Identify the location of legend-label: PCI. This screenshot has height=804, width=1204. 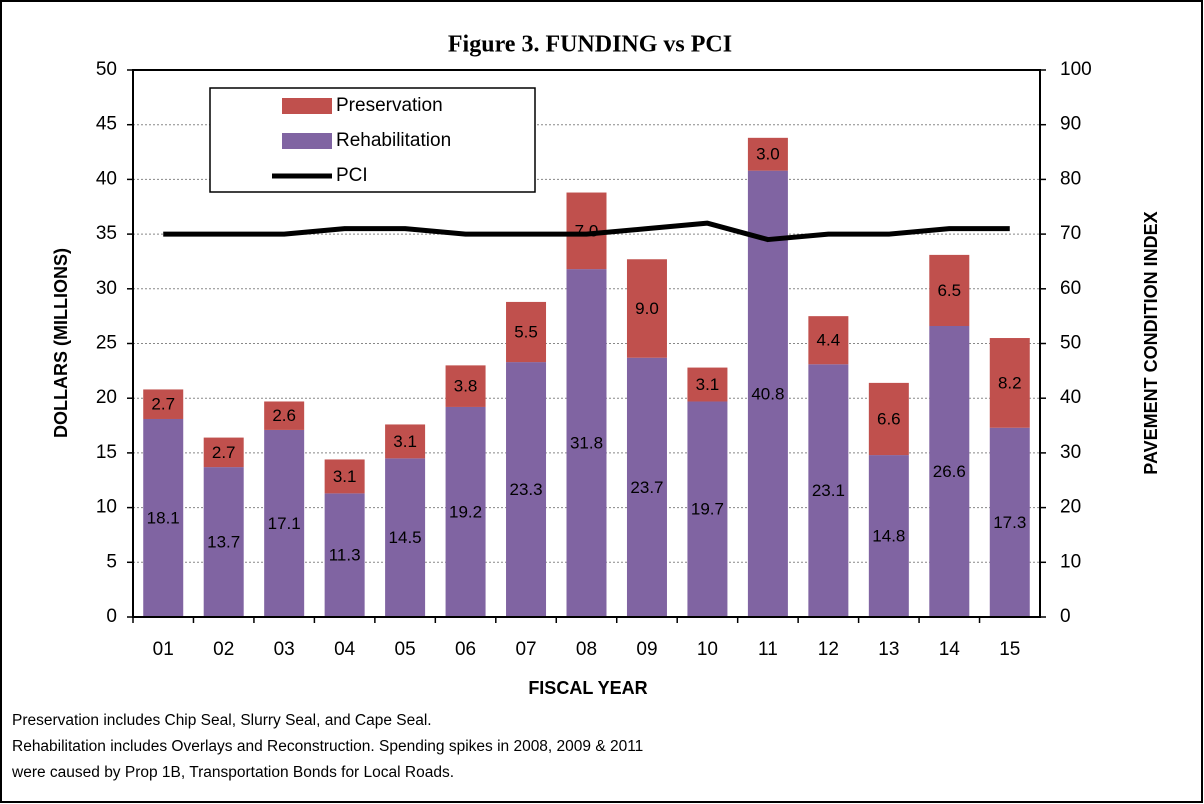
(352, 175).